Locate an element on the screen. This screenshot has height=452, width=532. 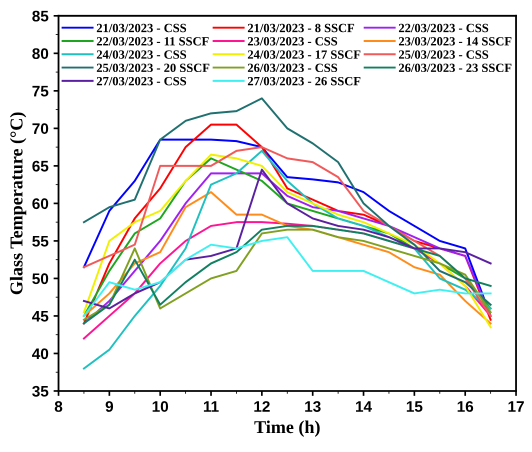
legend-label: 27/03/2023 - CSS is located at coordinates (141, 81).